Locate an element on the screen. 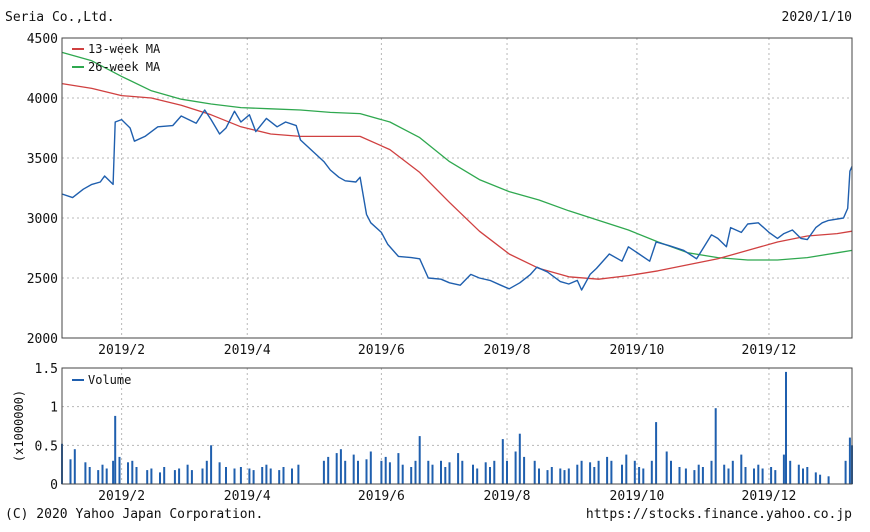  source-url-link: https://stocks.finance.yahoo.co.jp is located at coordinates (719, 514).